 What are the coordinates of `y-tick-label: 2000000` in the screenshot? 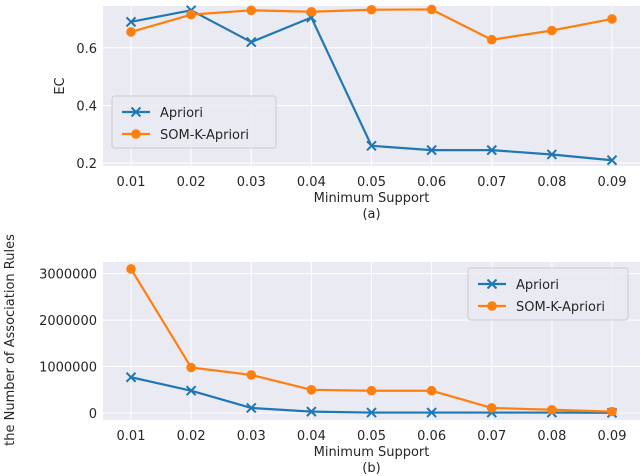 It's located at (68, 321).